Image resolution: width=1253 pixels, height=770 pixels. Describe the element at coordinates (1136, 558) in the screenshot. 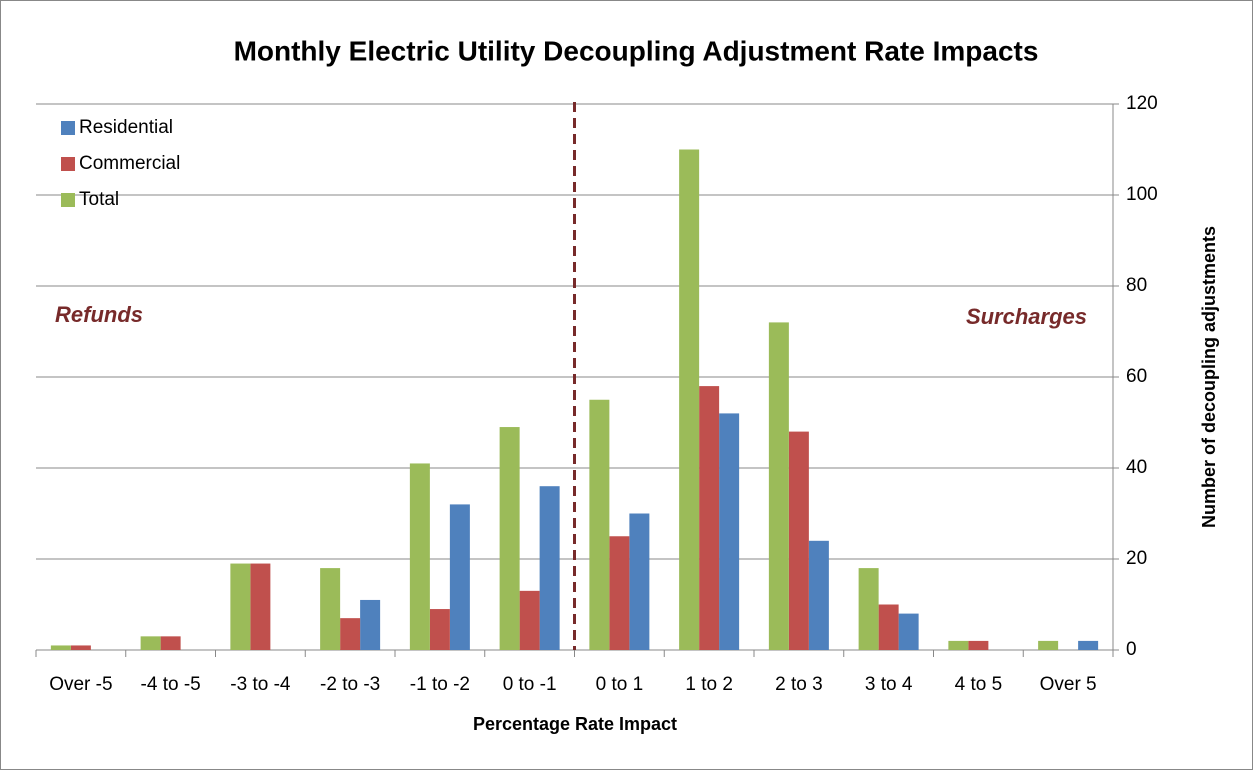

I see `y-tick-label: 20` at that location.